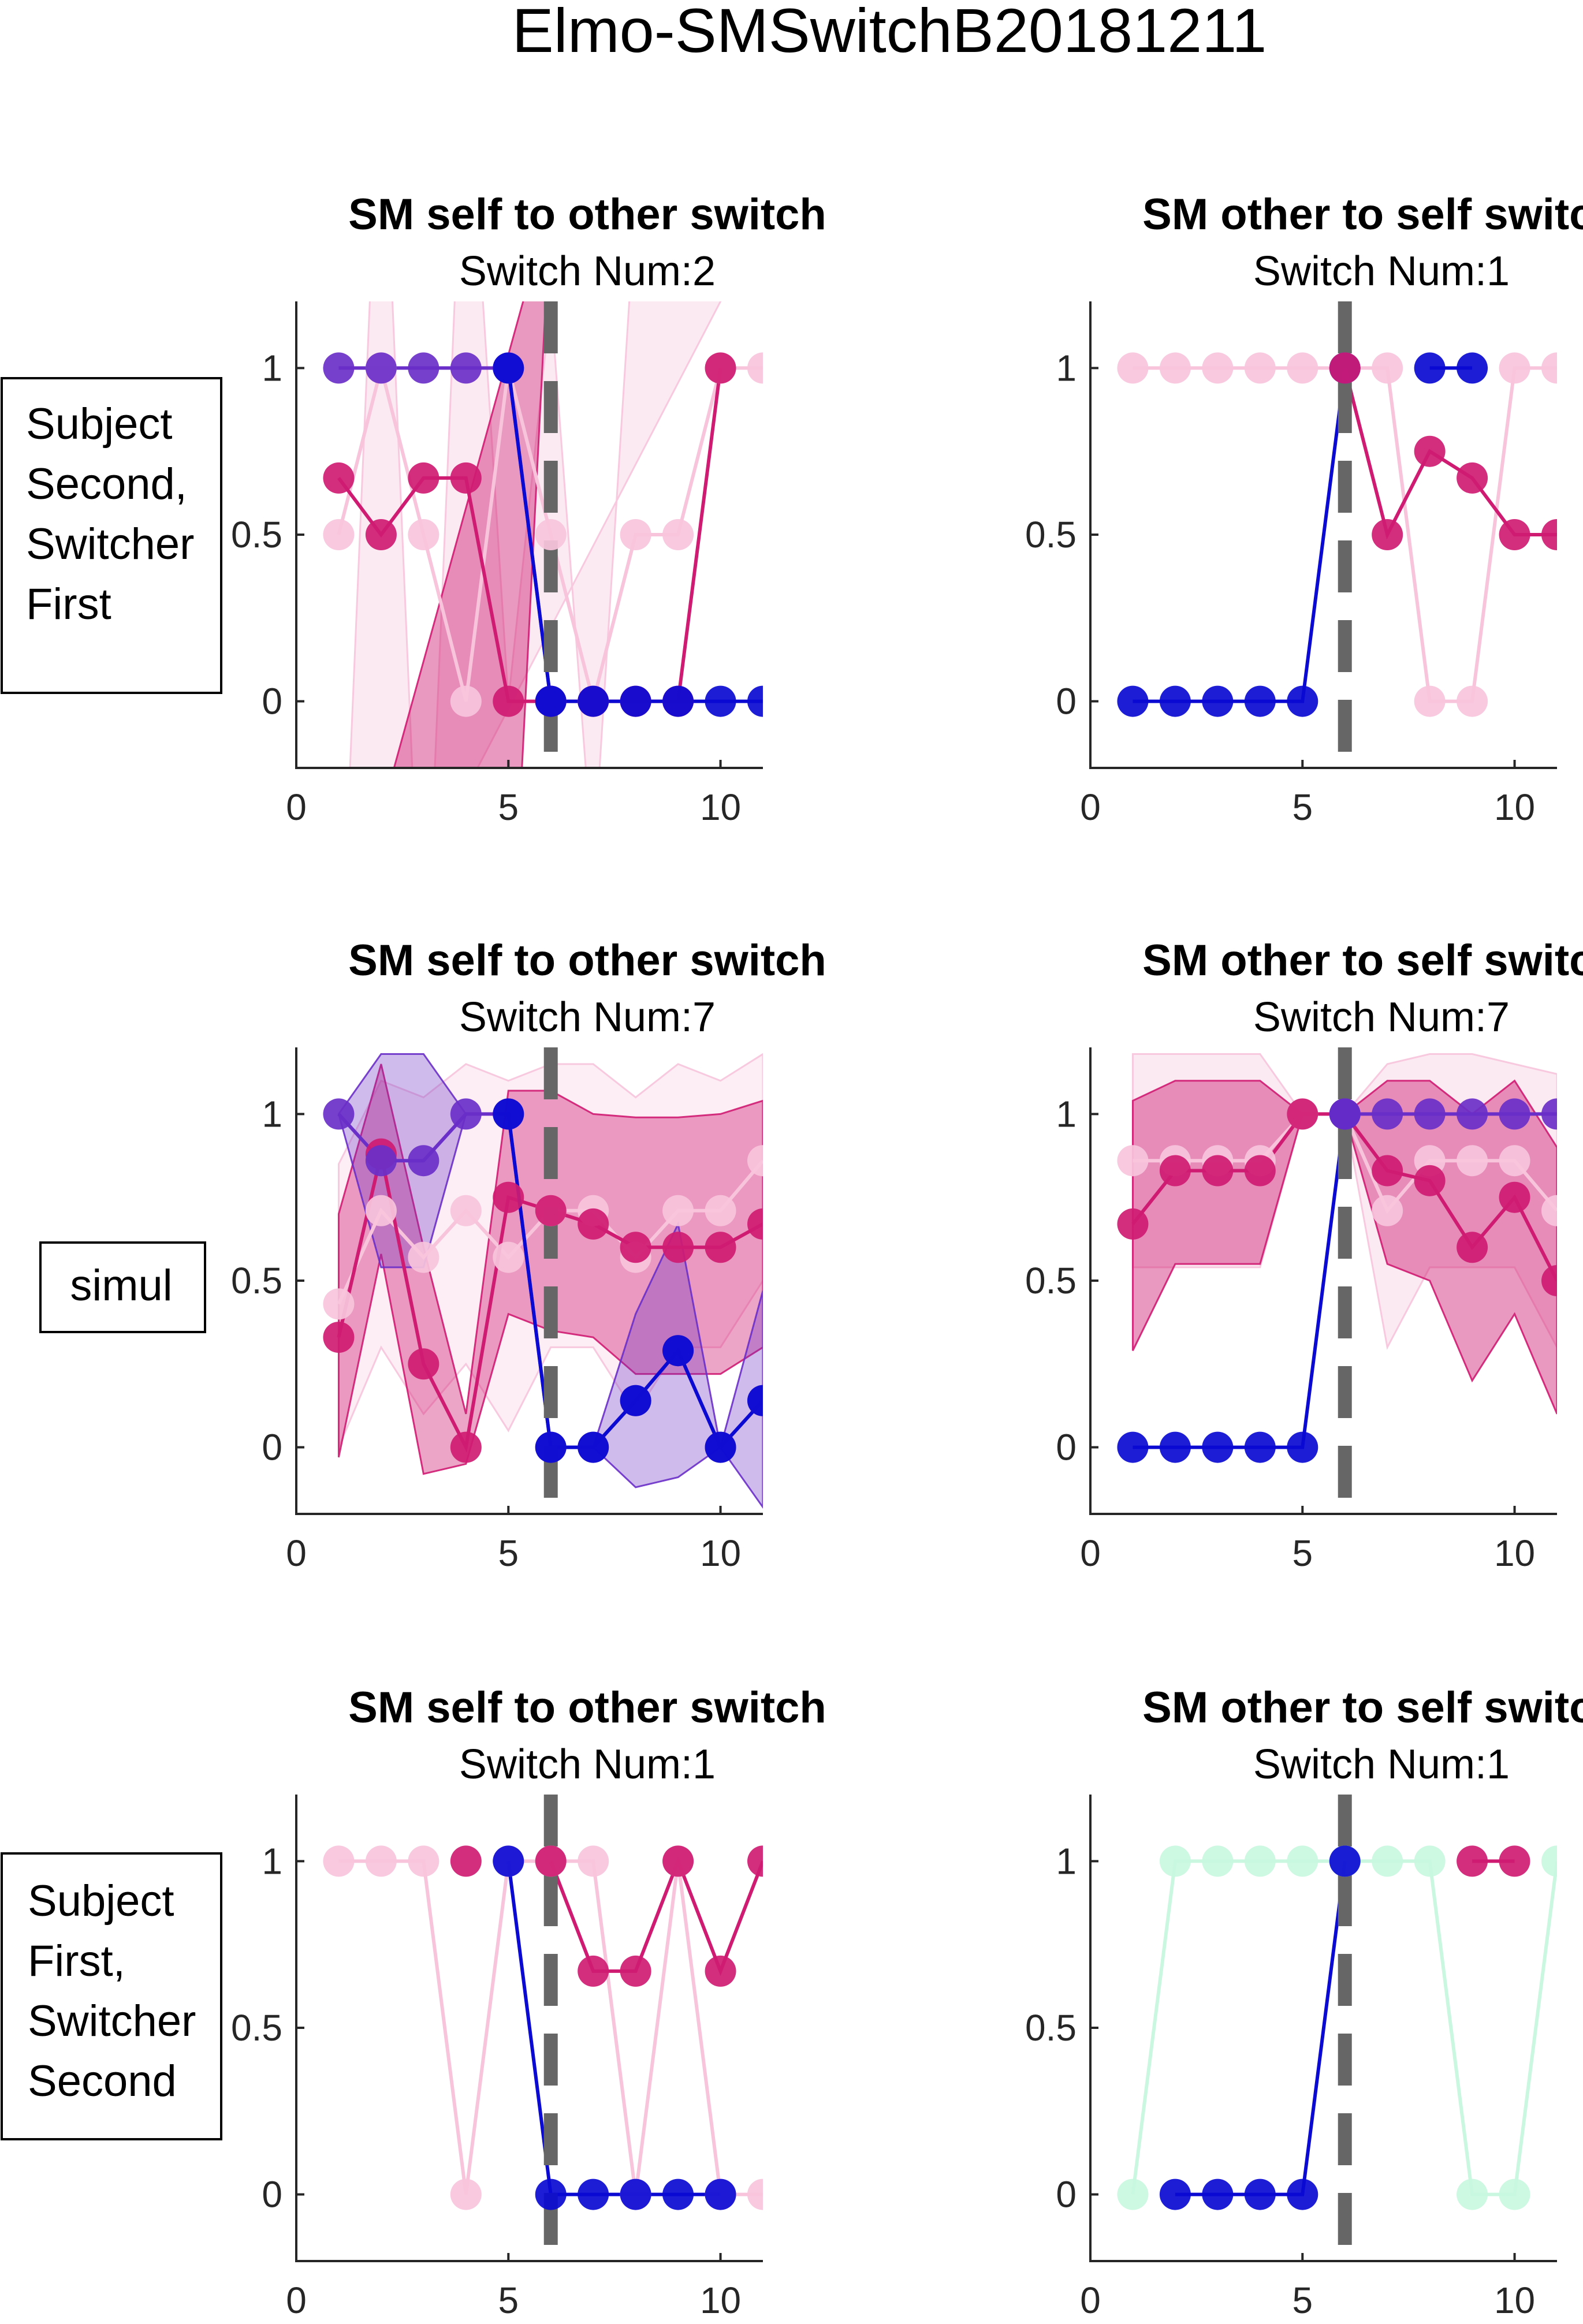 This screenshot has width=1583, height=2324. Describe the element at coordinates (112, 535) in the screenshot. I see `row-label-box` at that location.